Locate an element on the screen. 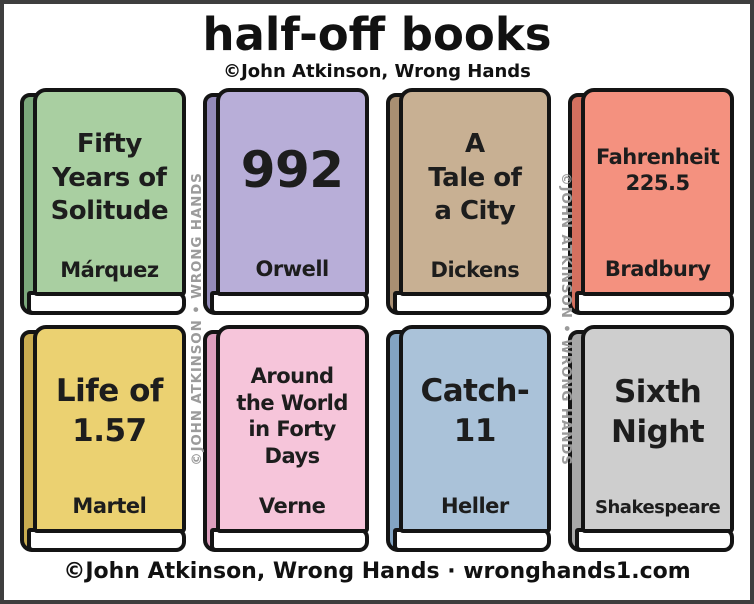 The image size is (754, 604). book-a-tale-of-a-city: A Tale of a City Dickens is located at coordinates (468, 201).